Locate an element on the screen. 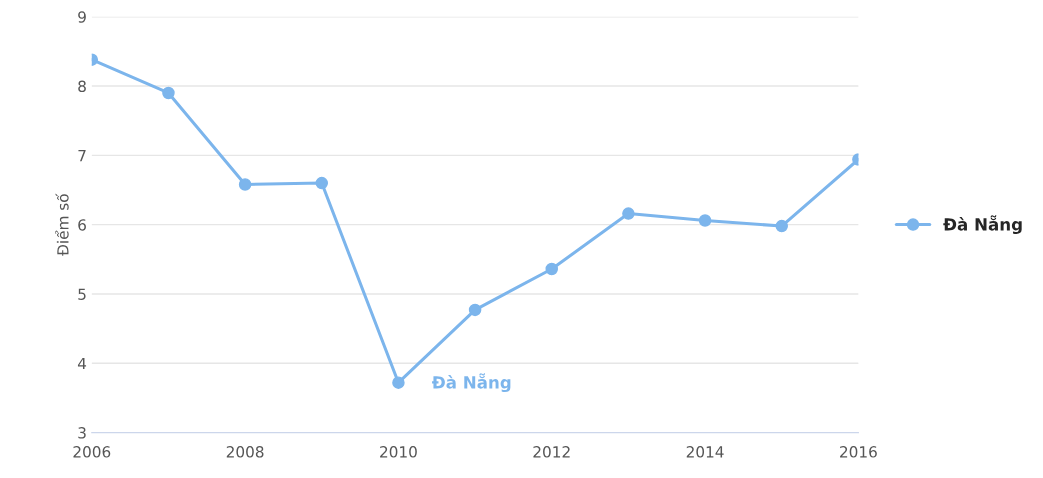 Image resolution: width=1043 pixels, height=478 pixels. y-tick-label: 5 is located at coordinates (82, 294).